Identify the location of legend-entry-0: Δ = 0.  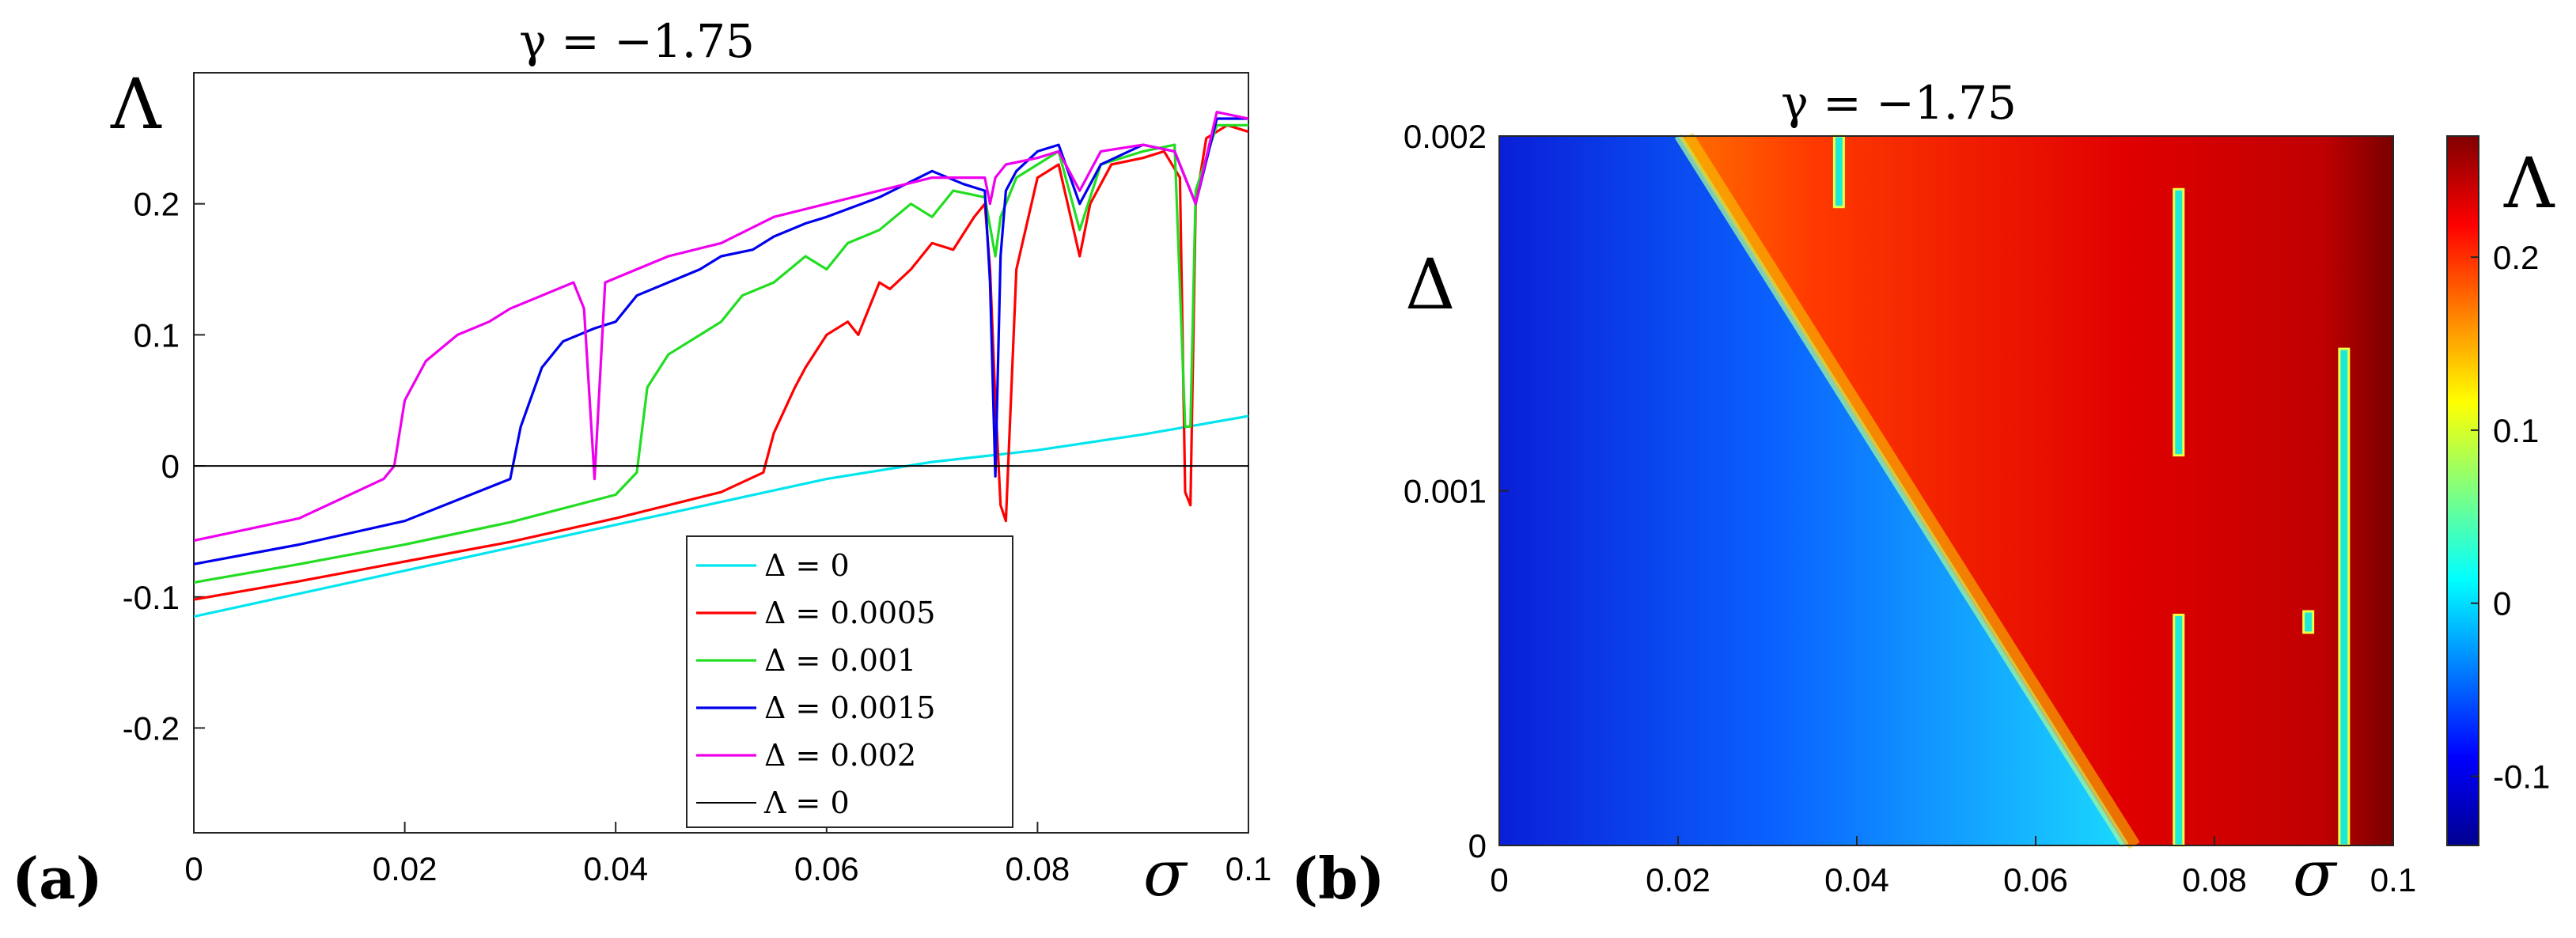
(807, 565).